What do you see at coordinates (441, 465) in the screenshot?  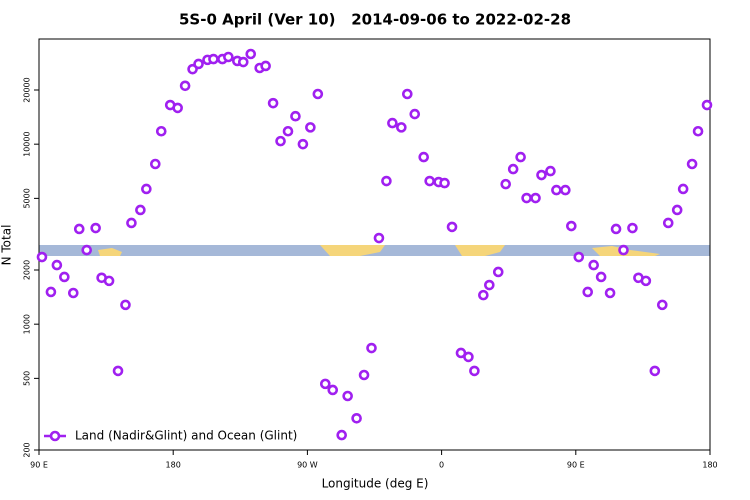 I see `x-tick-label: 0` at bounding box center [441, 465].